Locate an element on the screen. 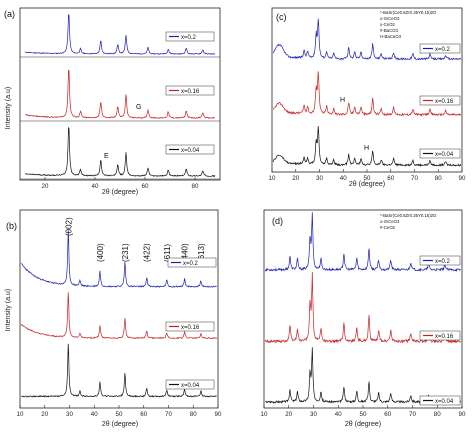  panel-c-xtick-label-90: 90 is located at coordinates (462, 178).